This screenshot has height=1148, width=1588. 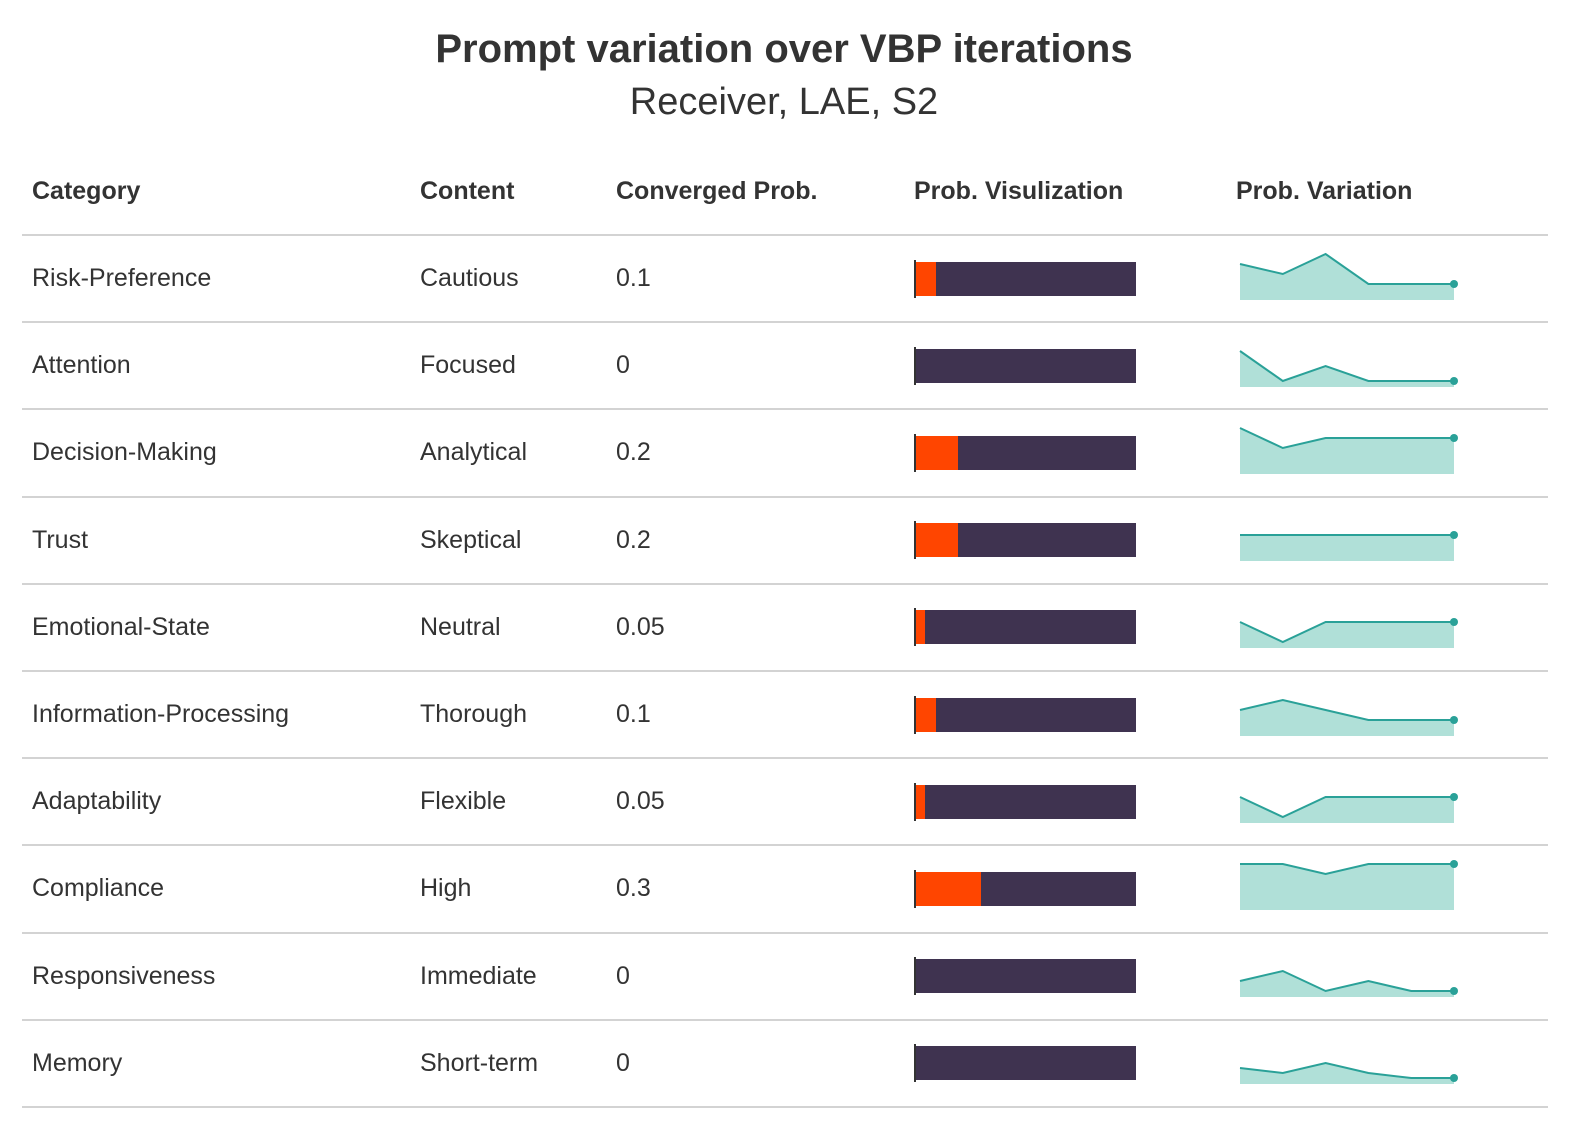 What do you see at coordinates (785, 716) in the screenshot?
I see `table-row: Information-Processing Thorough 0.1` at bounding box center [785, 716].